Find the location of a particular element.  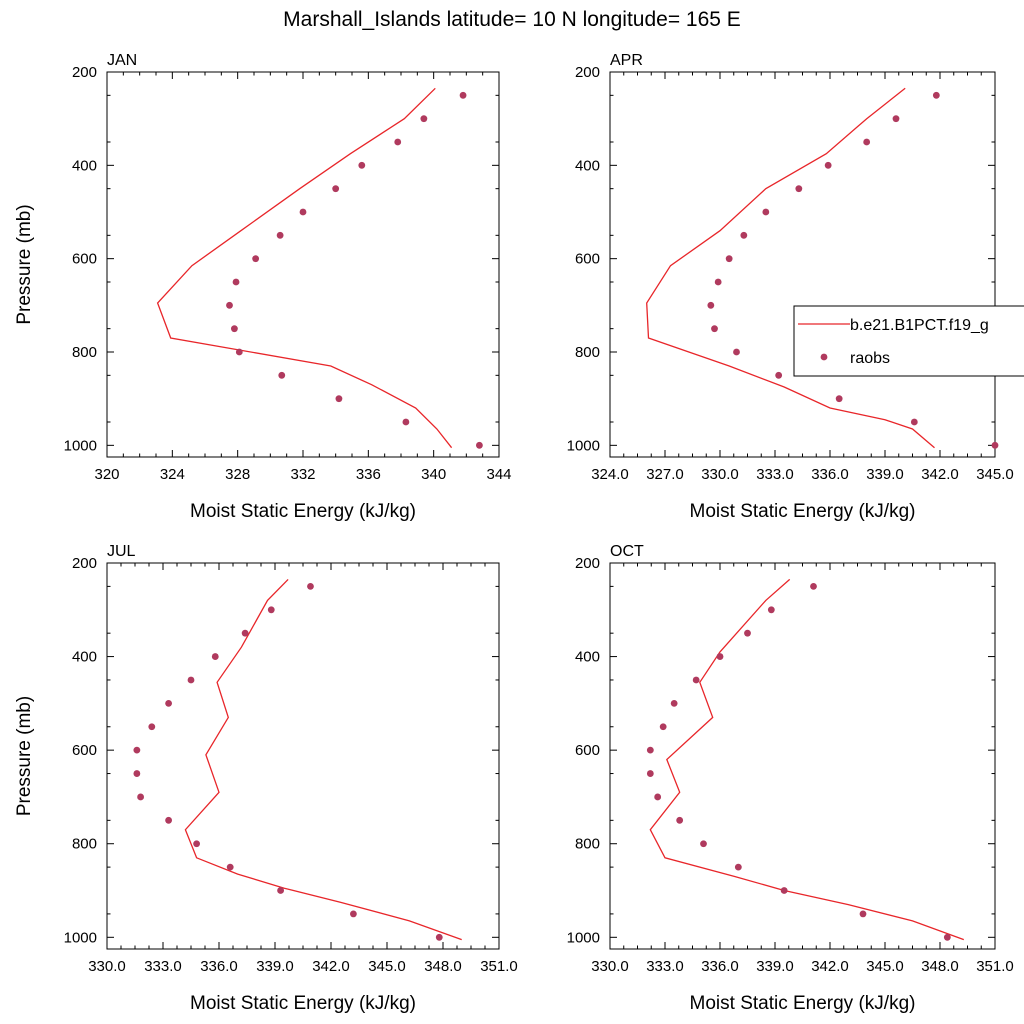

x-tick-label: 344 is located at coordinates (498, 474).